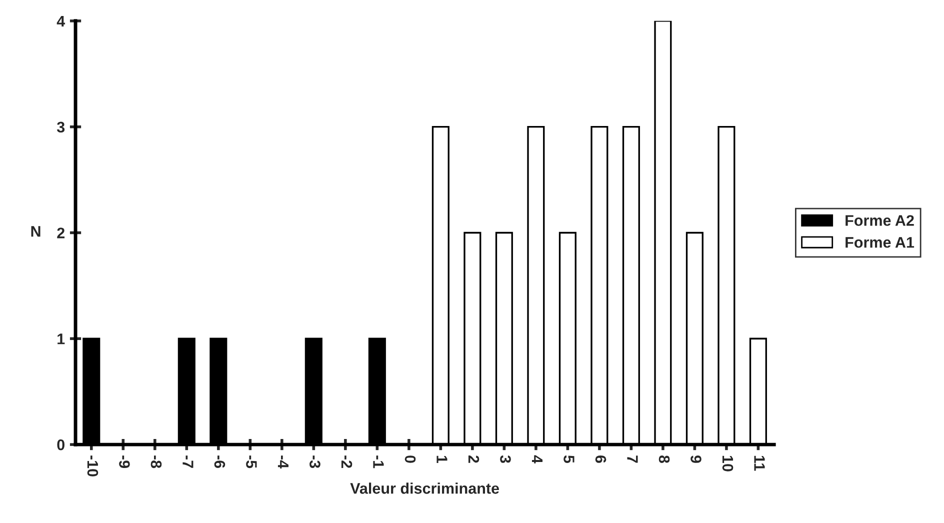  I want to click on y-tick-label: 2, so click(60, 233).